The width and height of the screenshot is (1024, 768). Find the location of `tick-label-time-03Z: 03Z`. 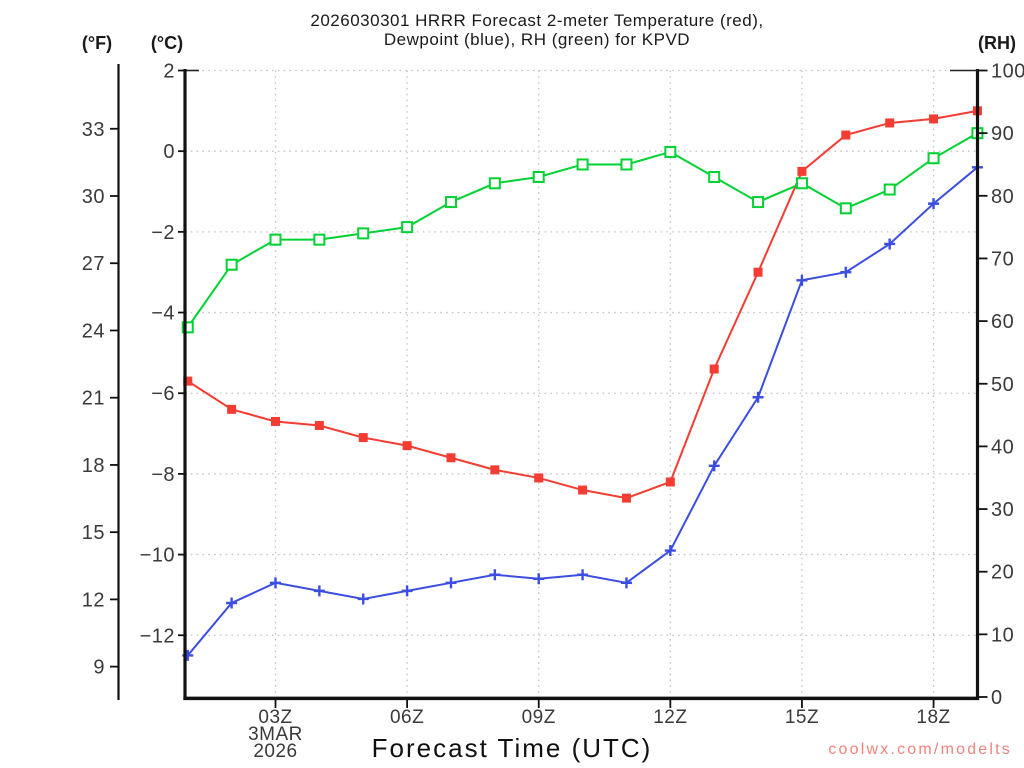

tick-label-time-03Z: 03Z is located at coordinates (275, 717).